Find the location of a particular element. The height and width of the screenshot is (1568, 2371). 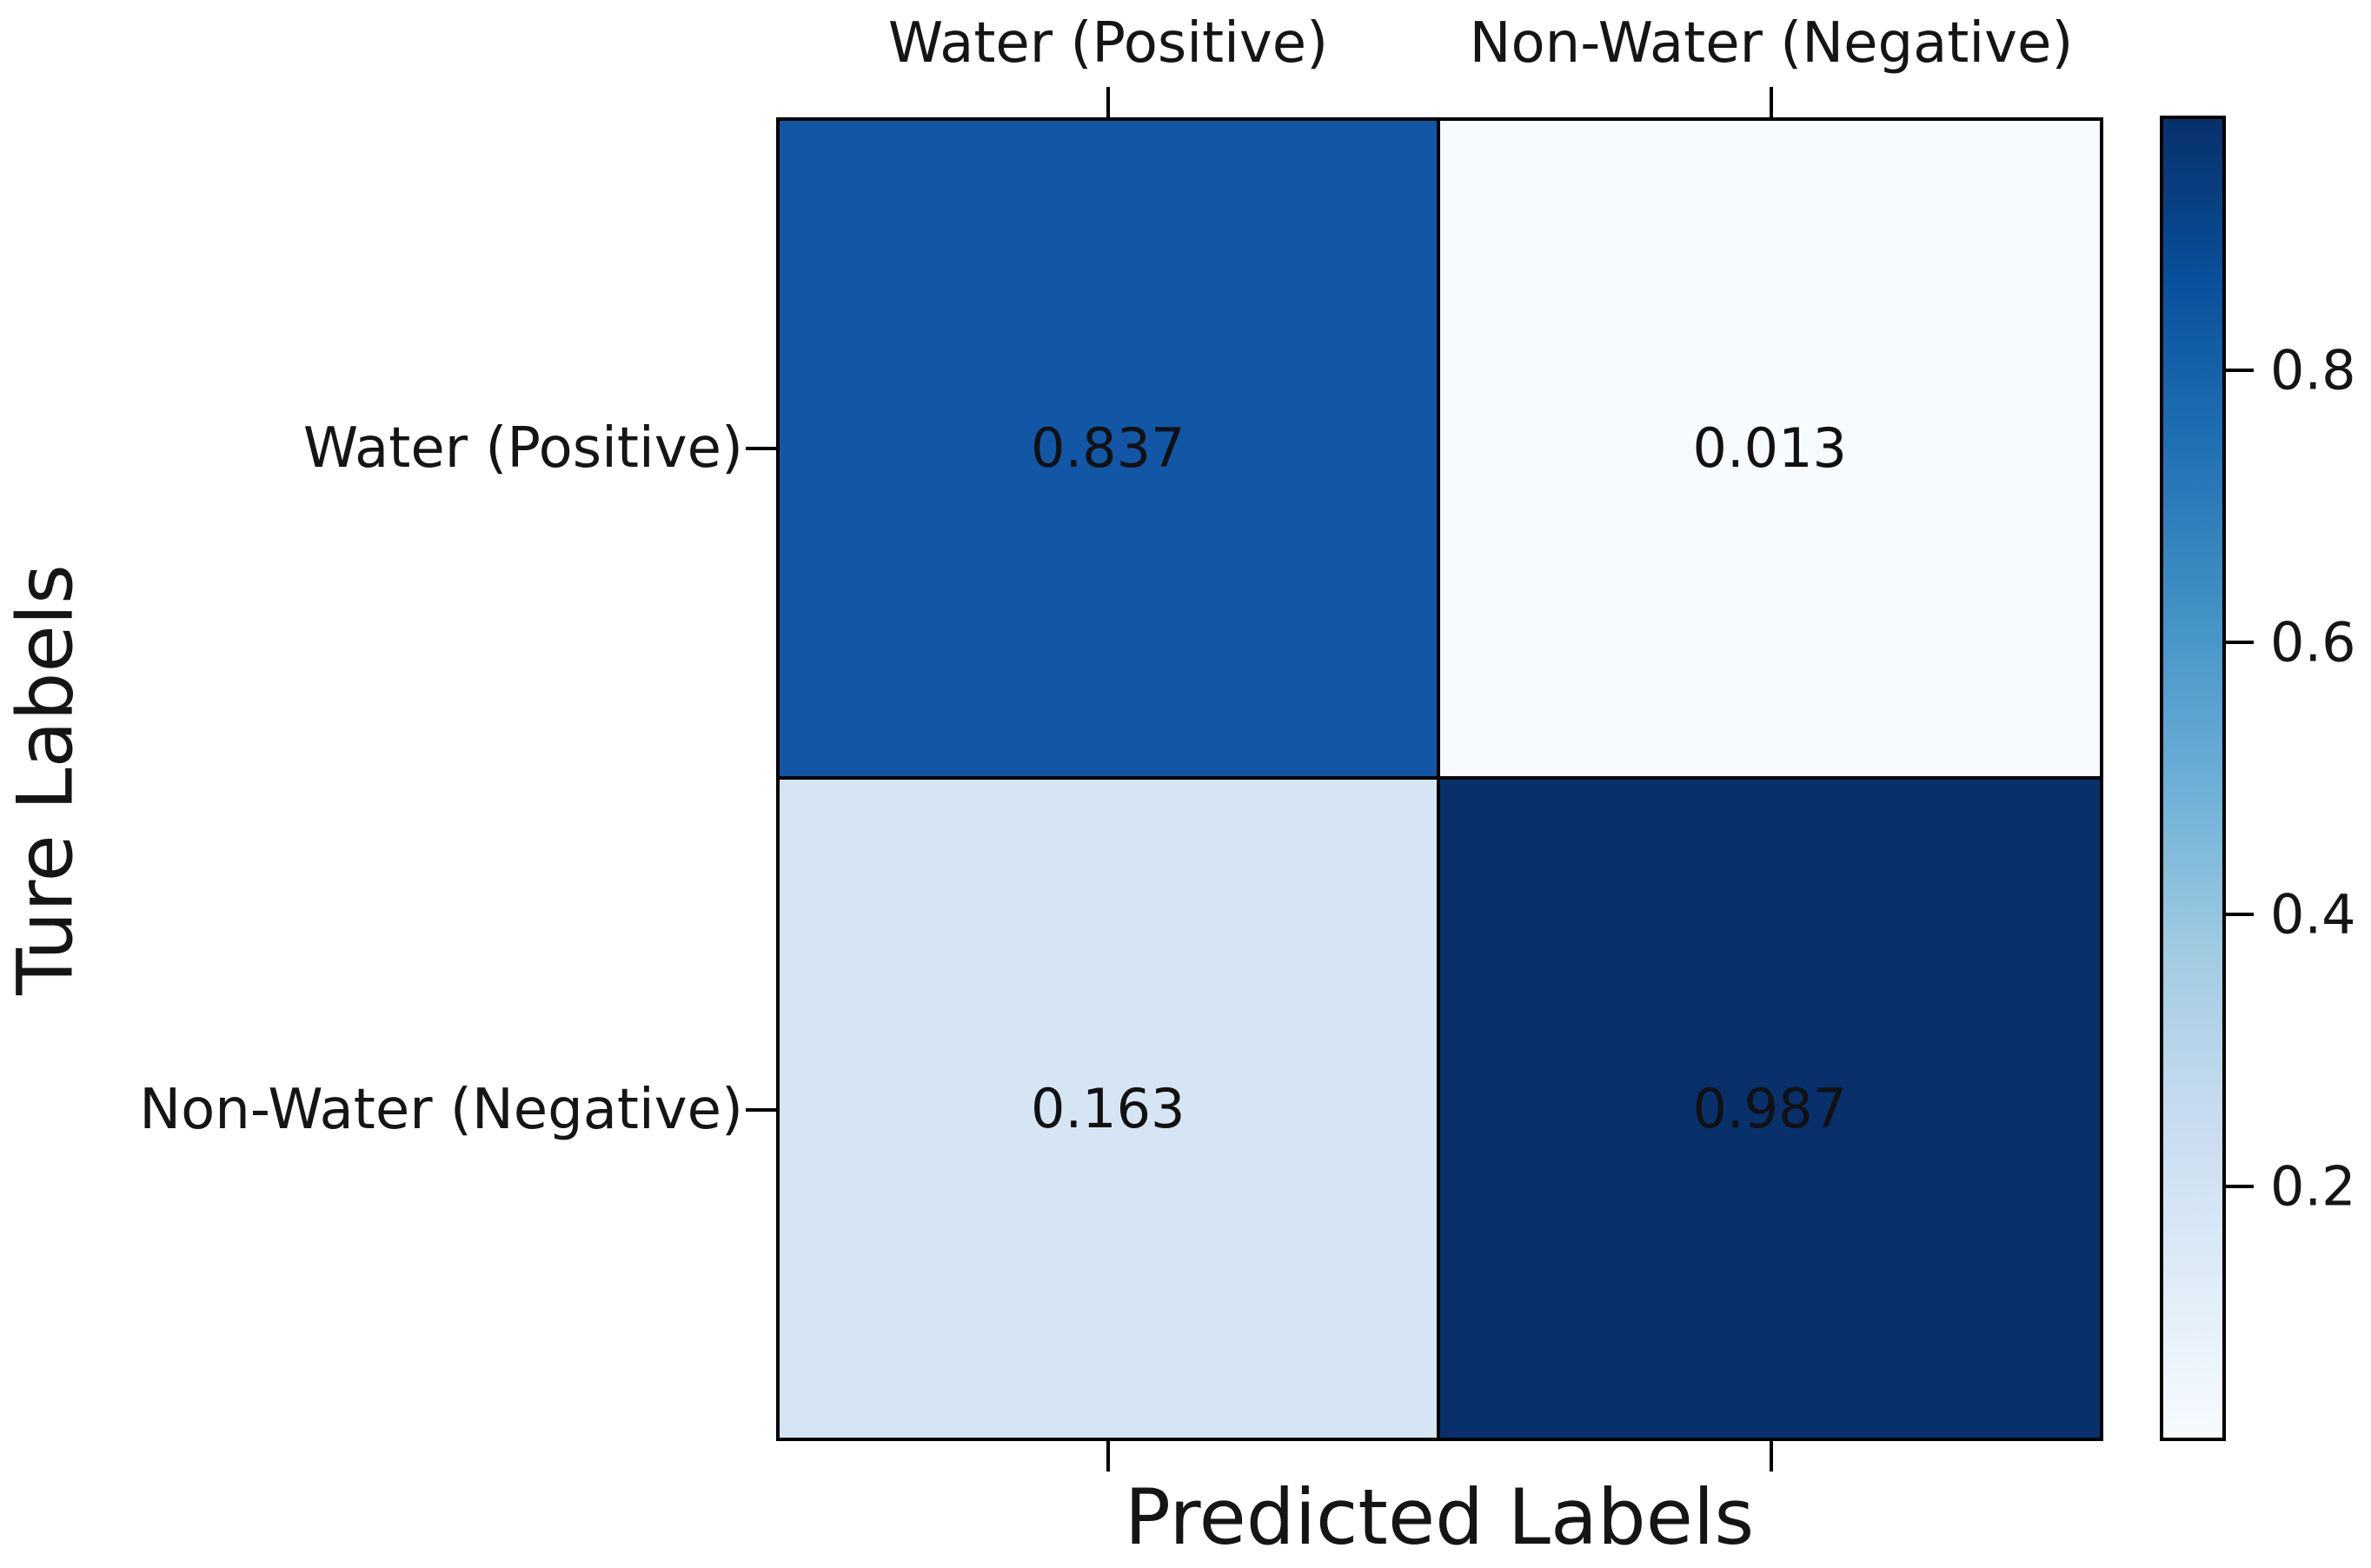

matrix-cell-fp: 0.163 is located at coordinates (1110, 1108).